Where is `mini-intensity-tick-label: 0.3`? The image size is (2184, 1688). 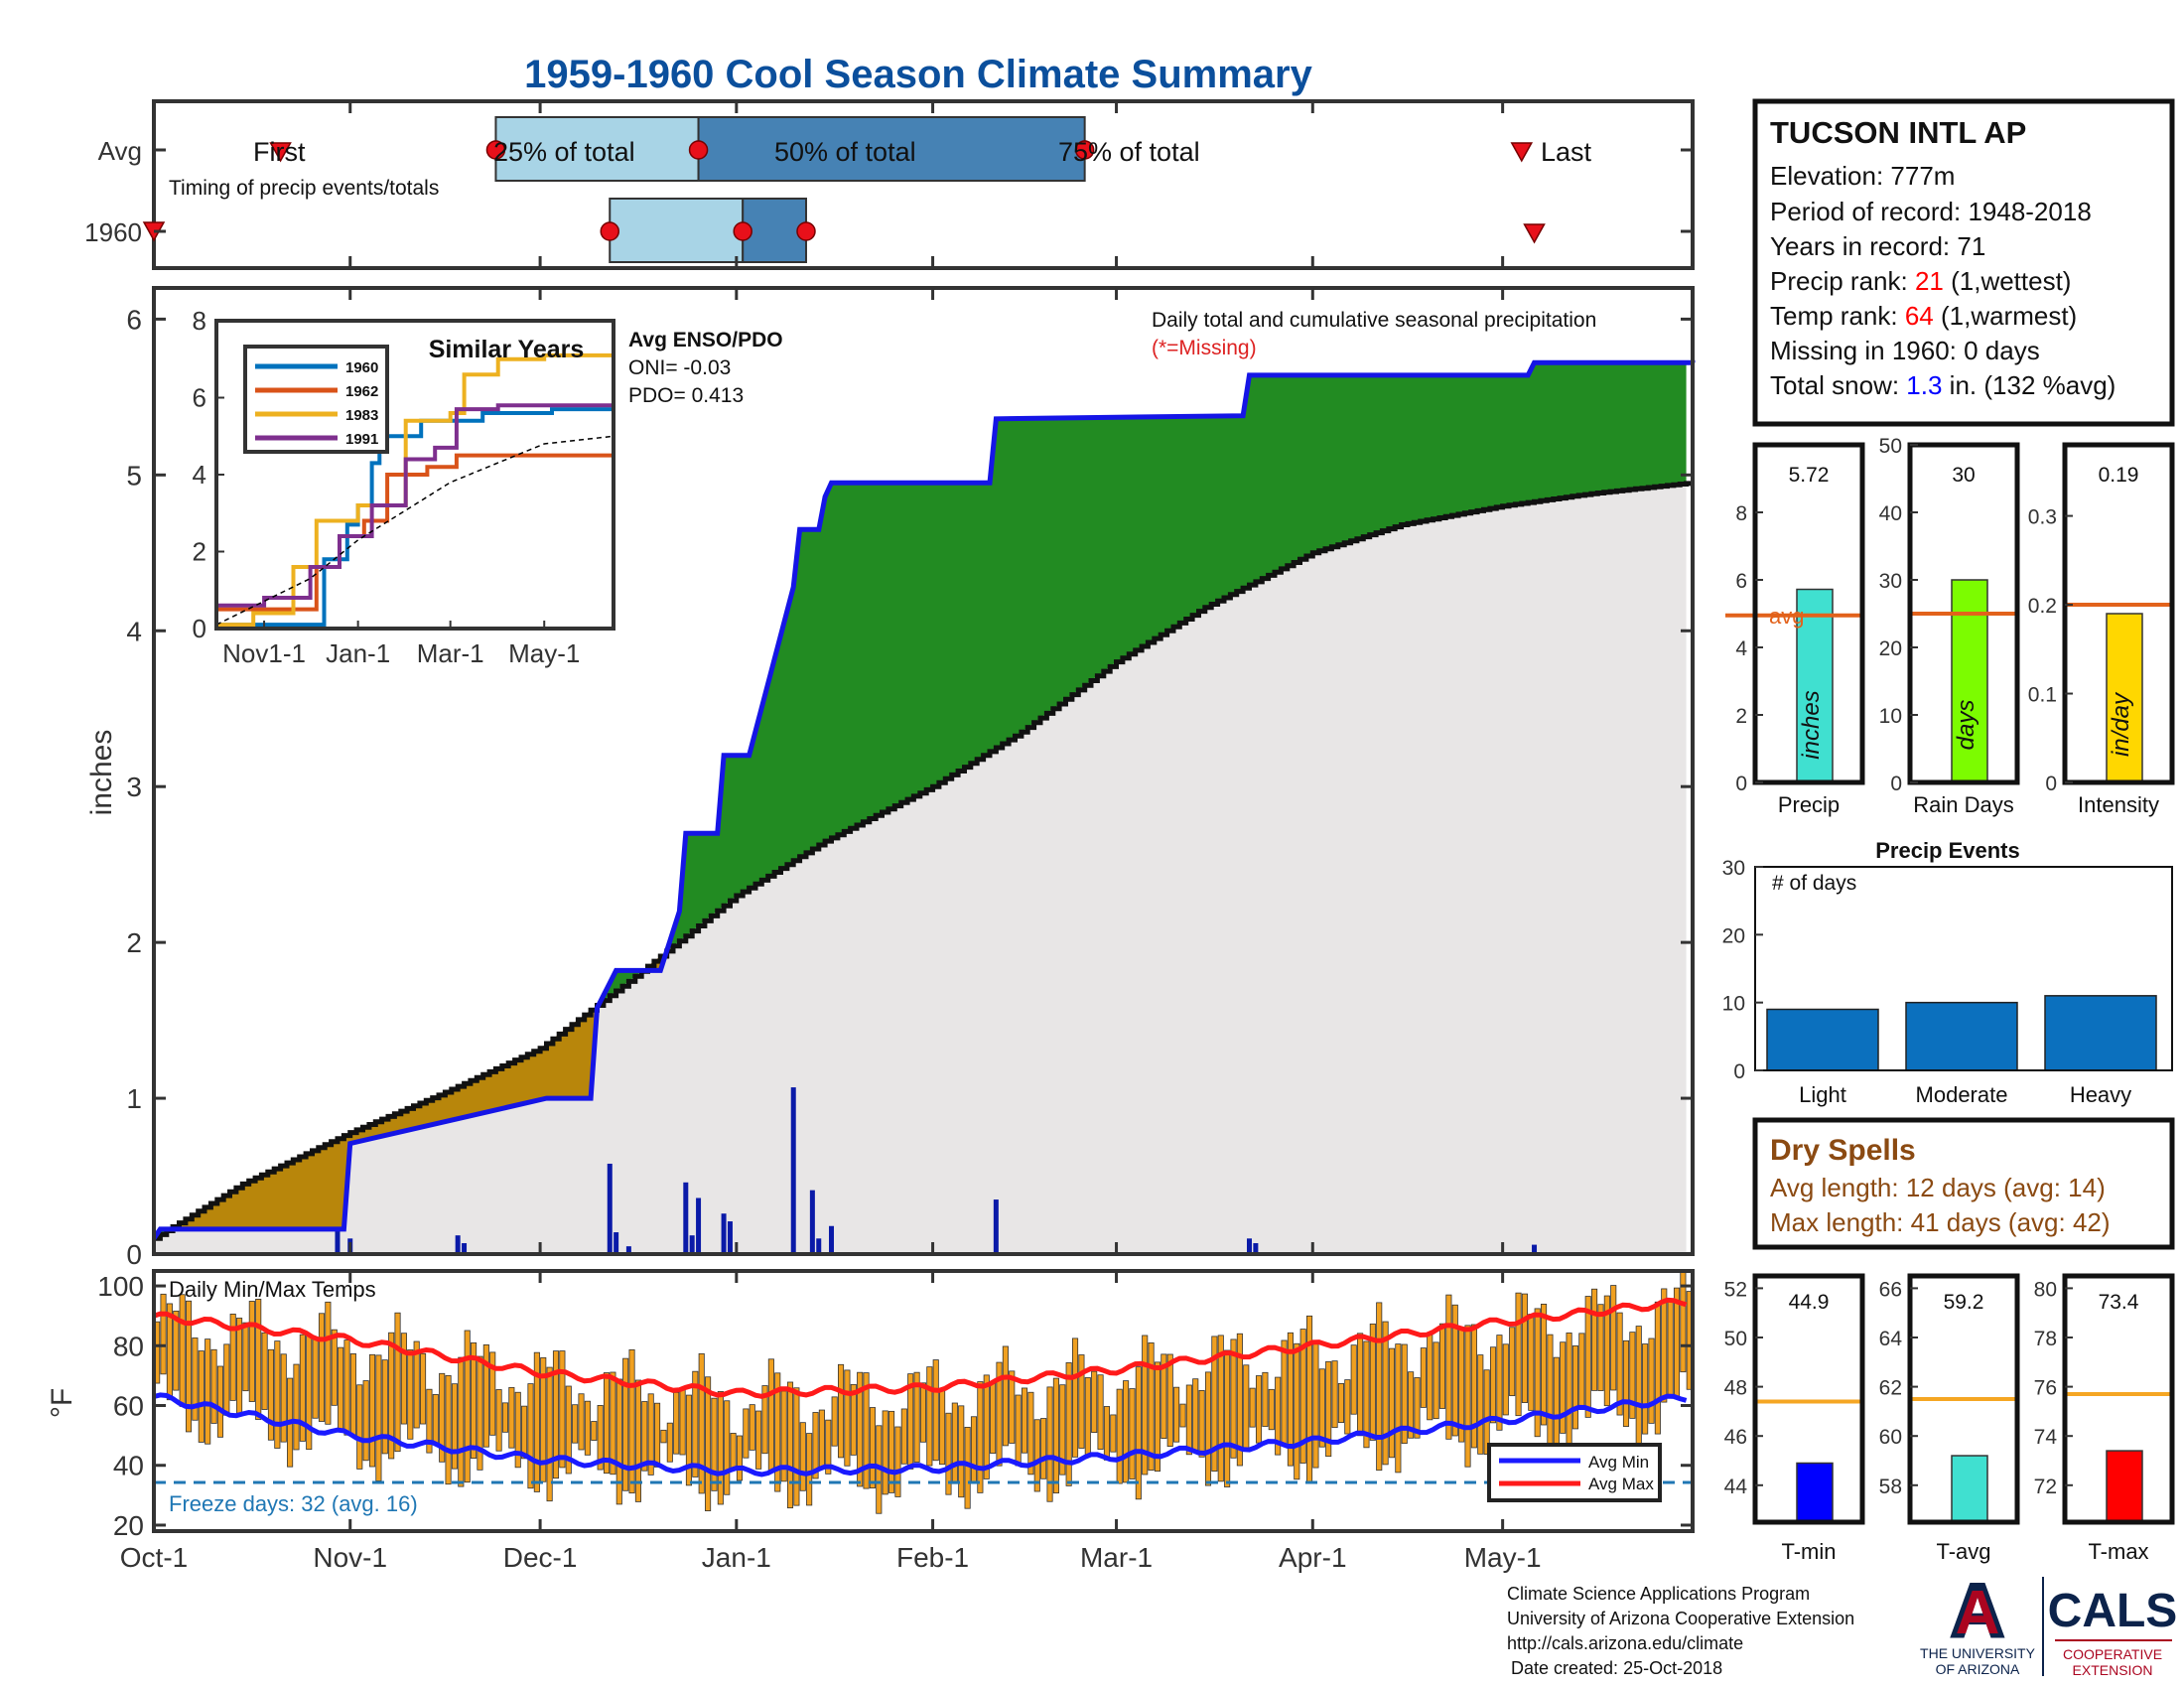 mini-intensity-tick-label: 0.3 is located at coordinates (2042, 517).